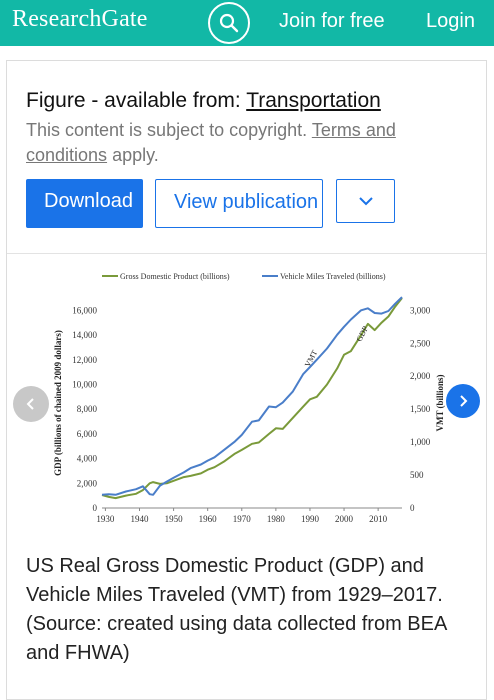 This screenshot has width=494, height=700. Describe the element at coordinates (420, 343) in the screenshot. I see `y-right-tick-label: 2,500` at that location.